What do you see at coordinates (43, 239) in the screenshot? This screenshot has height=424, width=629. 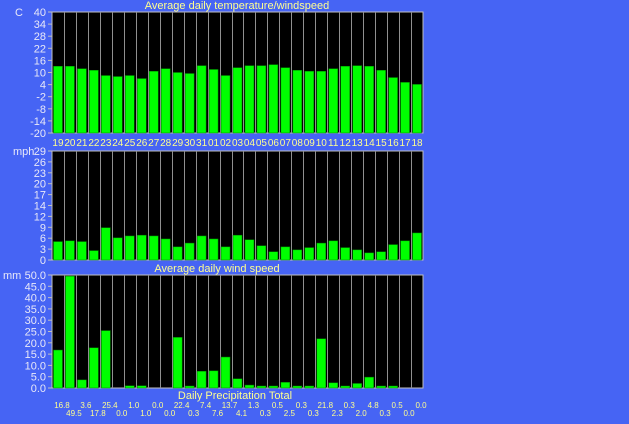 I see `wind-y-tick-label: 6` at bounding box center [43, 239].